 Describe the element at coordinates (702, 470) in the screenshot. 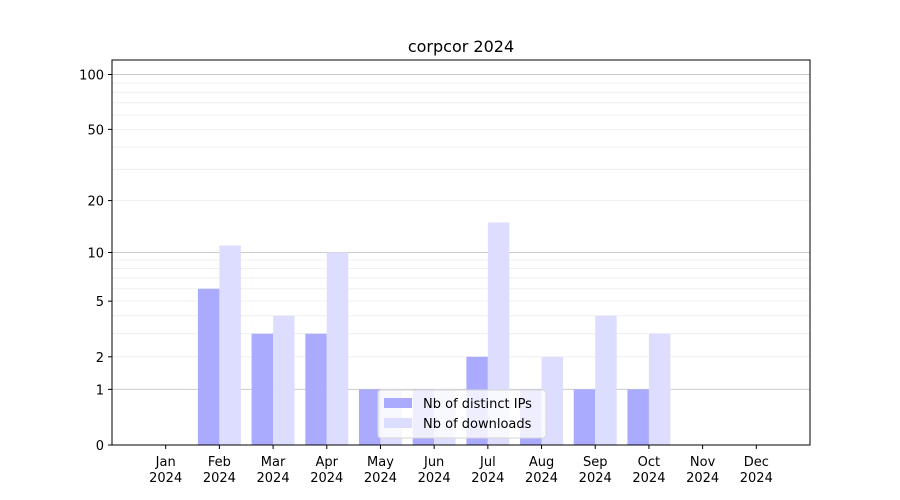

I see `x-tick-label: Nov 2024` at that location.